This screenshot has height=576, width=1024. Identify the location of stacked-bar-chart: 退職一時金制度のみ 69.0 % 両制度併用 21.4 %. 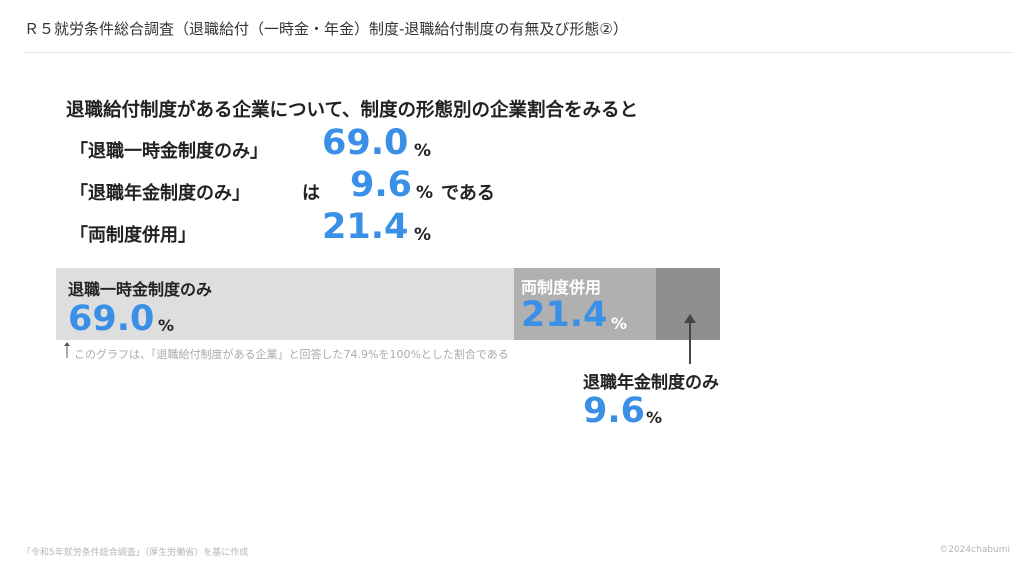
(388, 304).